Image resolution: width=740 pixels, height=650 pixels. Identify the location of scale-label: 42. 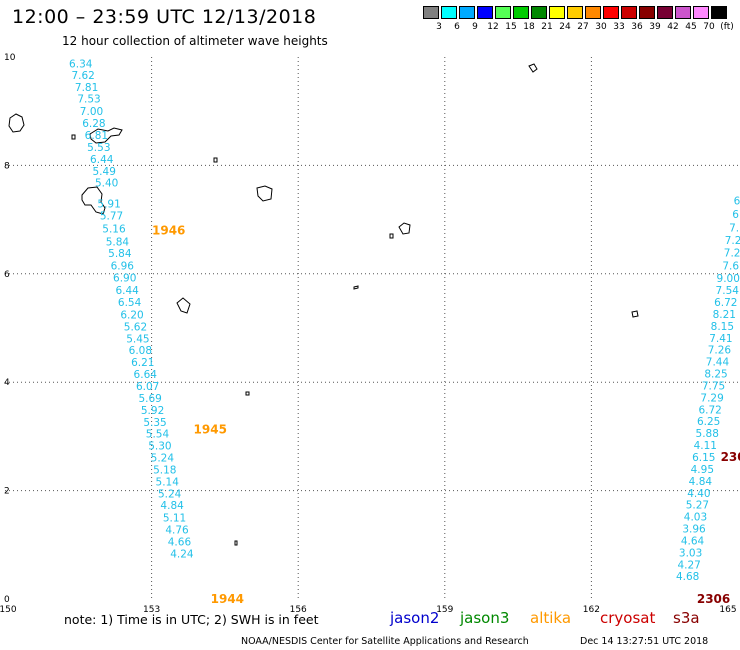
(673, 27).